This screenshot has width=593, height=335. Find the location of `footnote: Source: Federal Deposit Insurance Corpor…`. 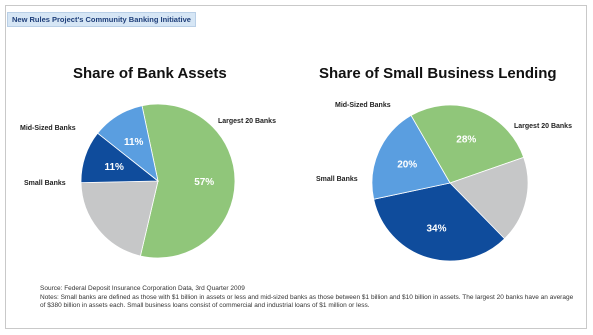

footnote: Source: Federal Deposit Insurance Corpor… is located at coordinates (310, 298).